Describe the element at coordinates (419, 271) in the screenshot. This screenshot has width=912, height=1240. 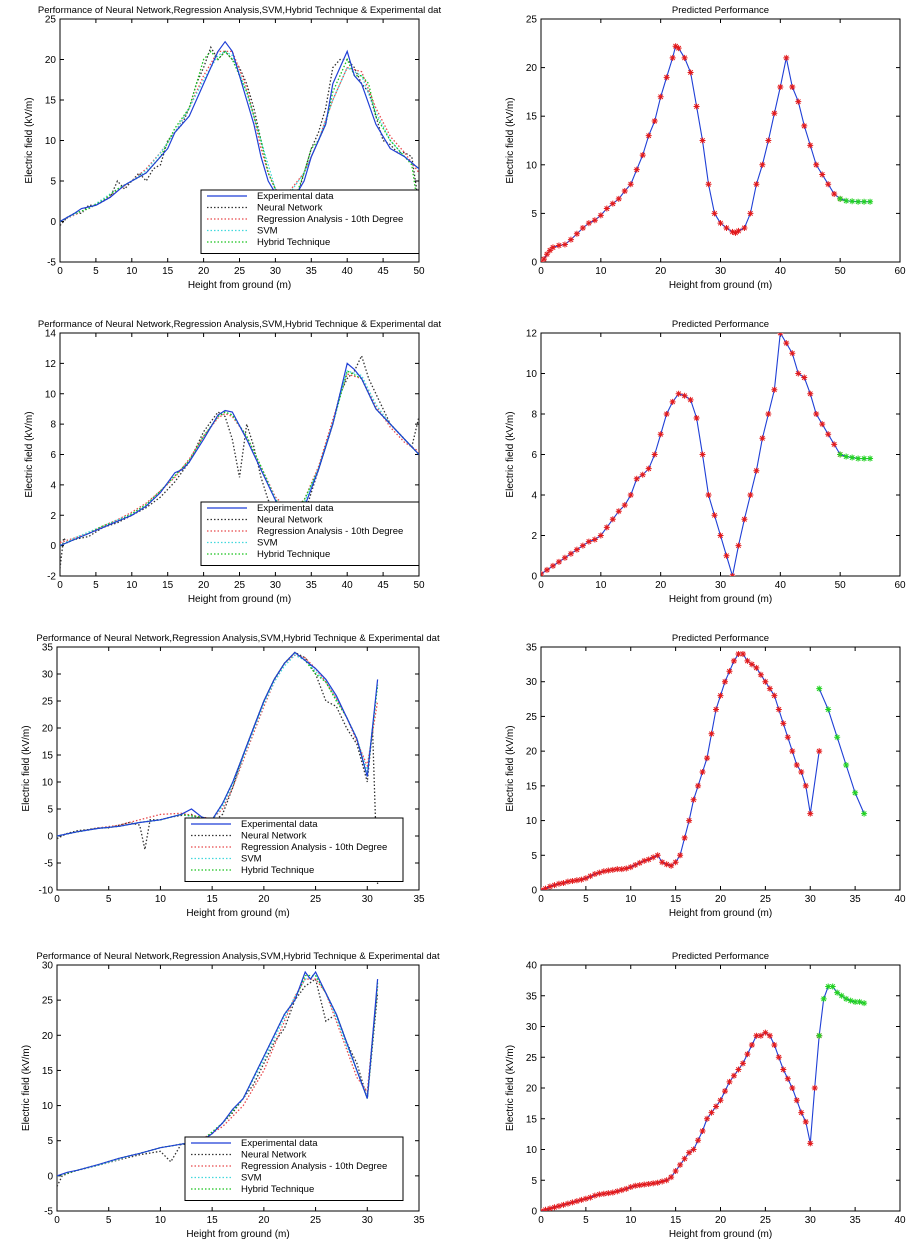
I see `x-tick-label: 50` at that location.